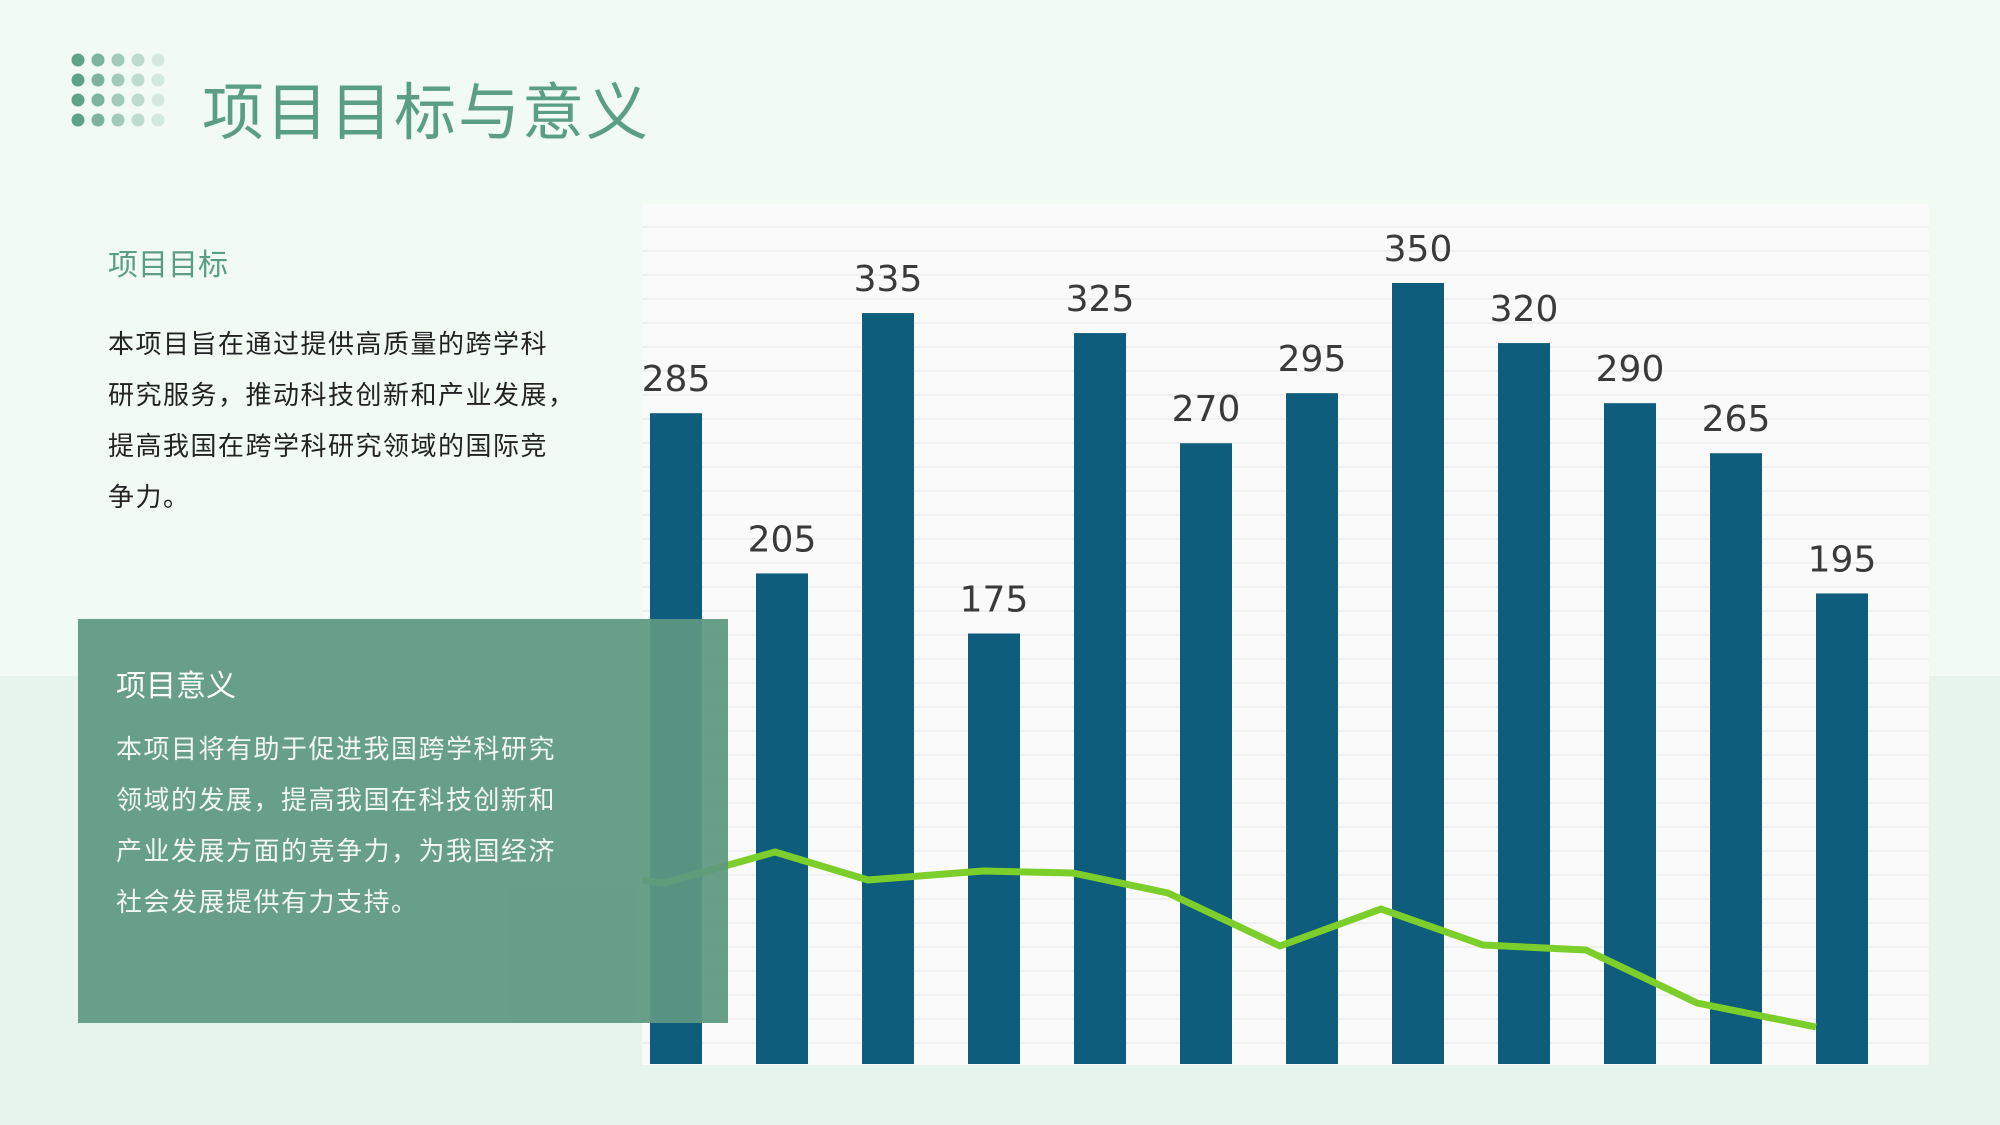  I want to click on text-line: 研究服务，推动科技创新和产业发展，, so click(342, 396).